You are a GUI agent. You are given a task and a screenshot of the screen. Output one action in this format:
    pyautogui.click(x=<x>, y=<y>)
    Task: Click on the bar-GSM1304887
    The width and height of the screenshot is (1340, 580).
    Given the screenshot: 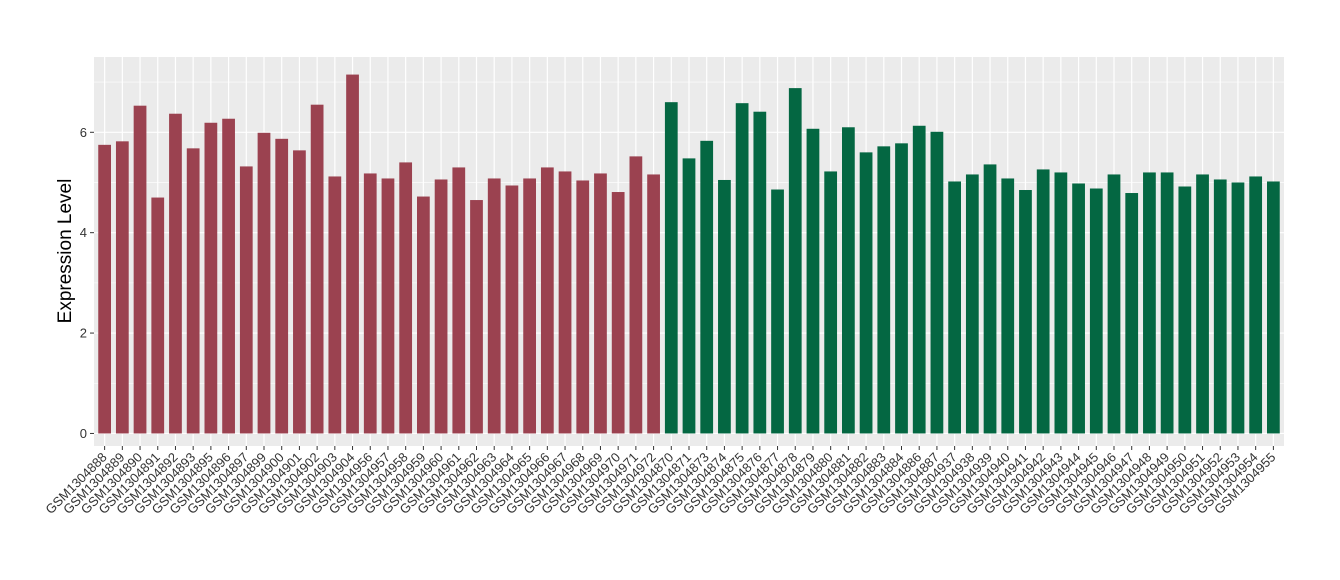 What is the action you would take?
    pyautogui.click(x=937, y=282)
    